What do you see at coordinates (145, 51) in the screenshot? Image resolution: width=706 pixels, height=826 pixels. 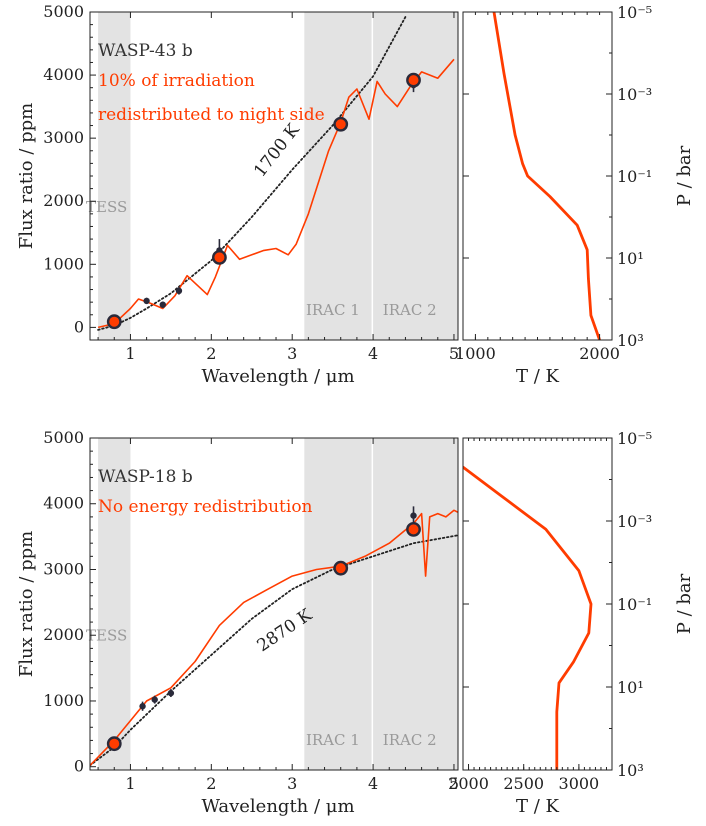 I see `planet-label: WASP-43 b` at bounding box center [145, 51].